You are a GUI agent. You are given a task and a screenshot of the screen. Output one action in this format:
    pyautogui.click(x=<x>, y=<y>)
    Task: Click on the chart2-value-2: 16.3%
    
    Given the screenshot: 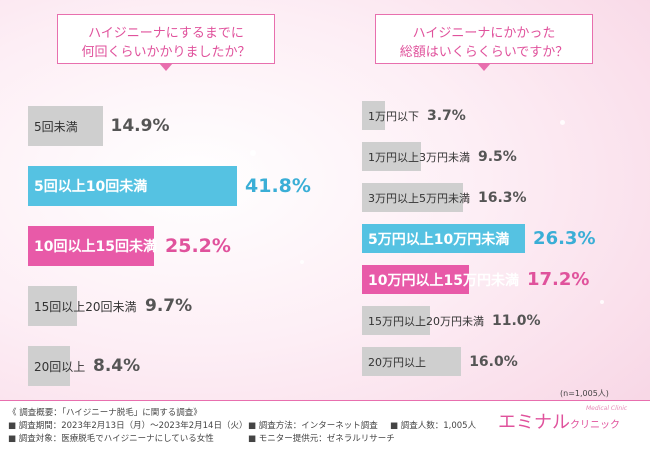 What is the action you would take?
    pyautogui.click(x=502, y=197)
    